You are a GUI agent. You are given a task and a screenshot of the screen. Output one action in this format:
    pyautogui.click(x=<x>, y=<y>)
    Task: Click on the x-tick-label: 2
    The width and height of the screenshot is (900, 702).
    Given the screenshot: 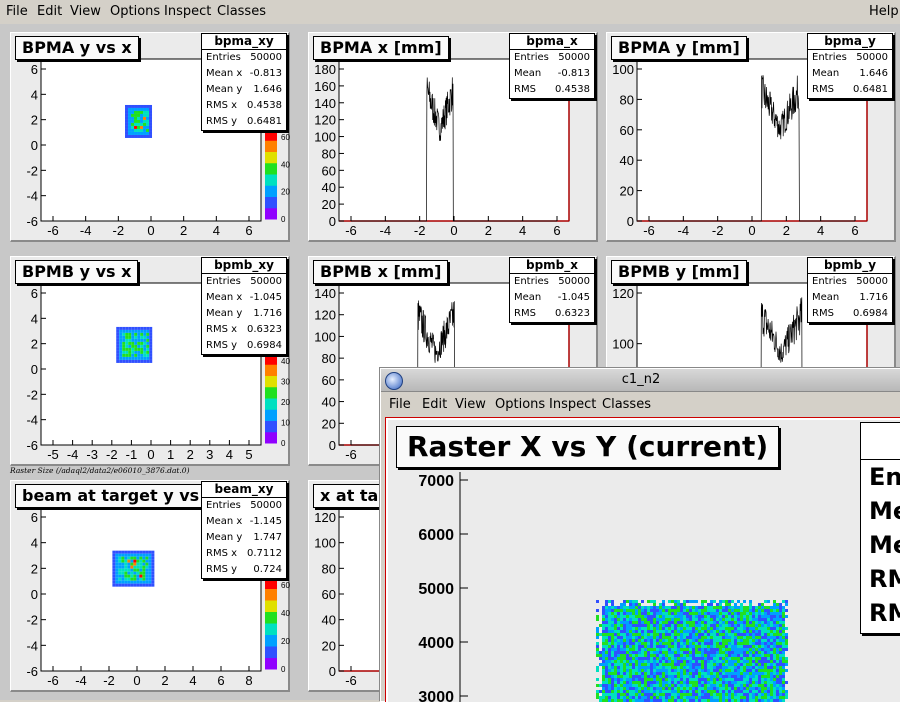 What is the action you would take?
    pyautogui.click(x=183, y=230)
    